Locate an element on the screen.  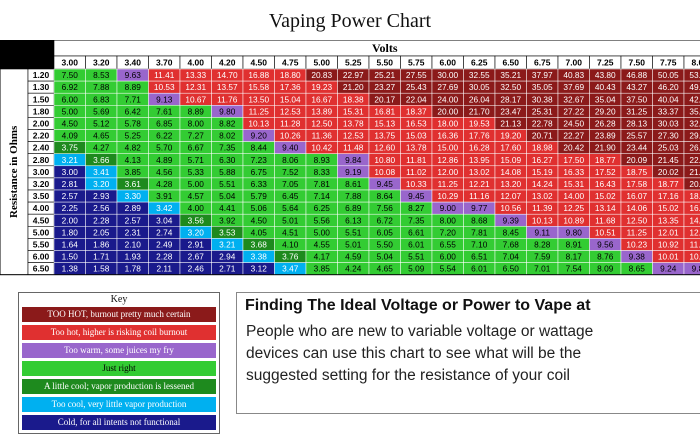
row-header-label: 1.50 is located at coordinates (41, 99).